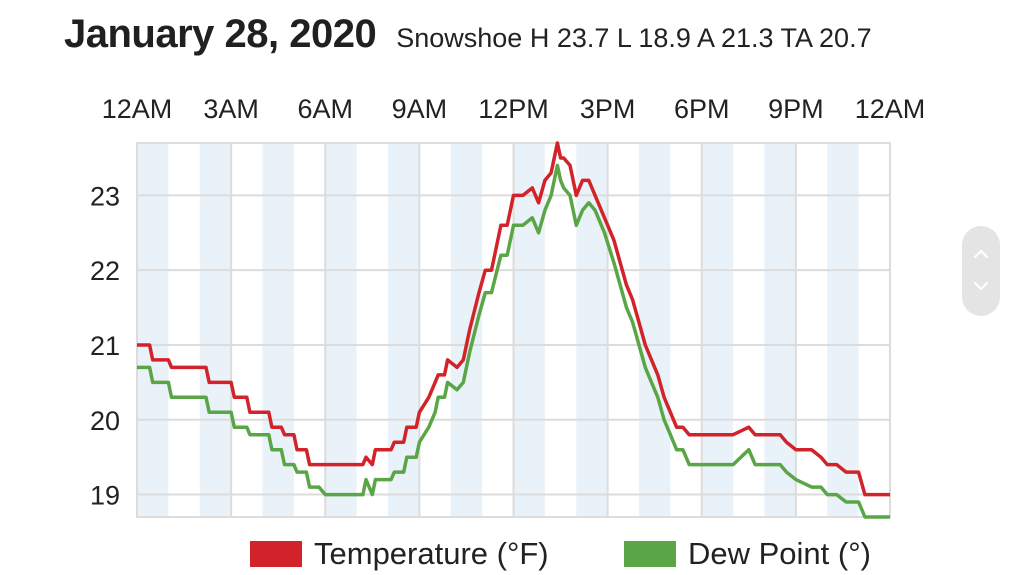 This screenshot has width=1024, height=575. What do you see at coordinates (325, 109) in the screenshot?
I see `x-tick-label: 6AM` at bounding box center [325, 109].